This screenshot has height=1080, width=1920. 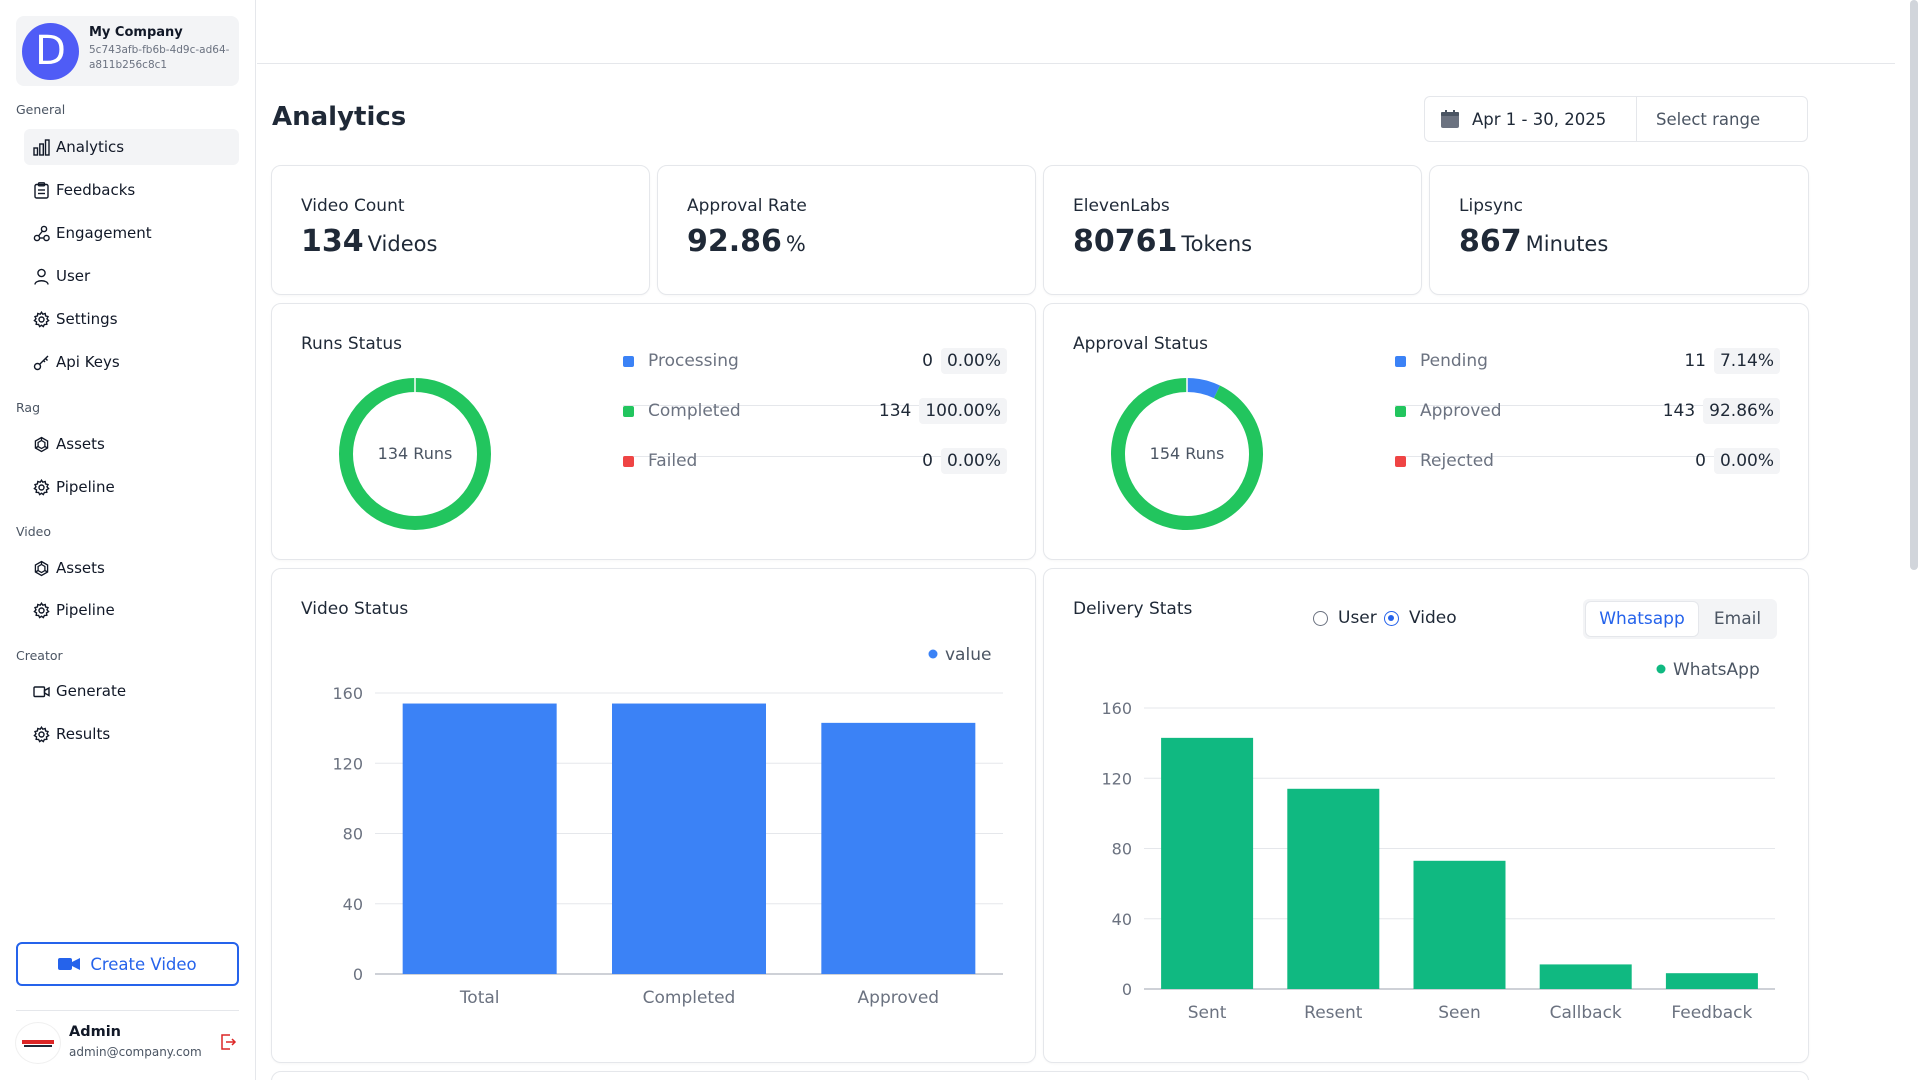 What do you see at coordinates (353, 904) in the screenshot?
I see `y-tick-label: 40` at bounding box center [353, 904].